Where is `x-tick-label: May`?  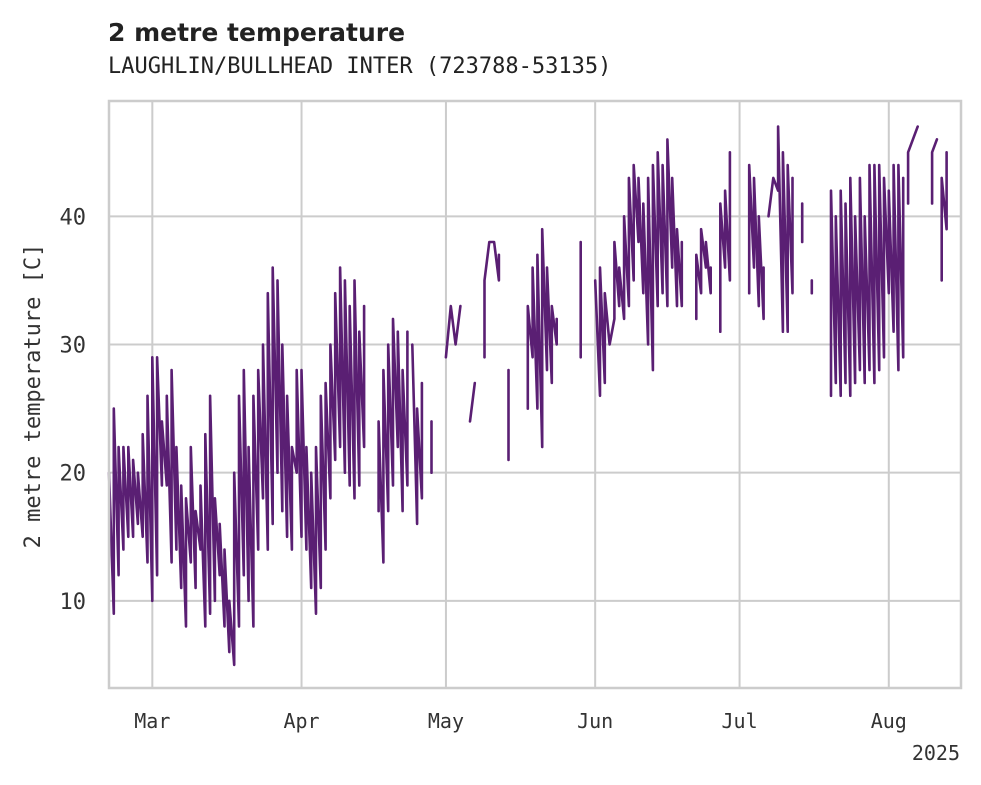
x-tick-label: May is located at coordinates (446, 721).